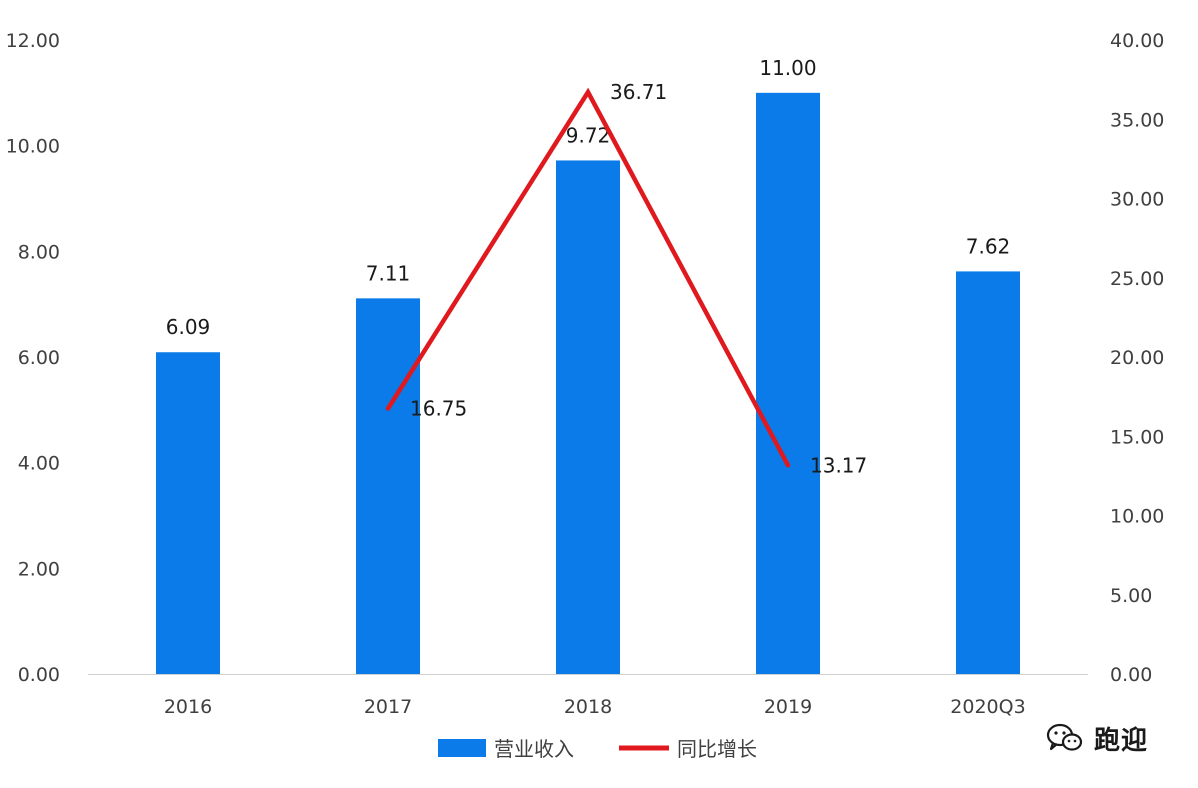 The height and width of the screenshot is (788, 1198). I want to click on x-tick-label: 2017, so click(388, 707).